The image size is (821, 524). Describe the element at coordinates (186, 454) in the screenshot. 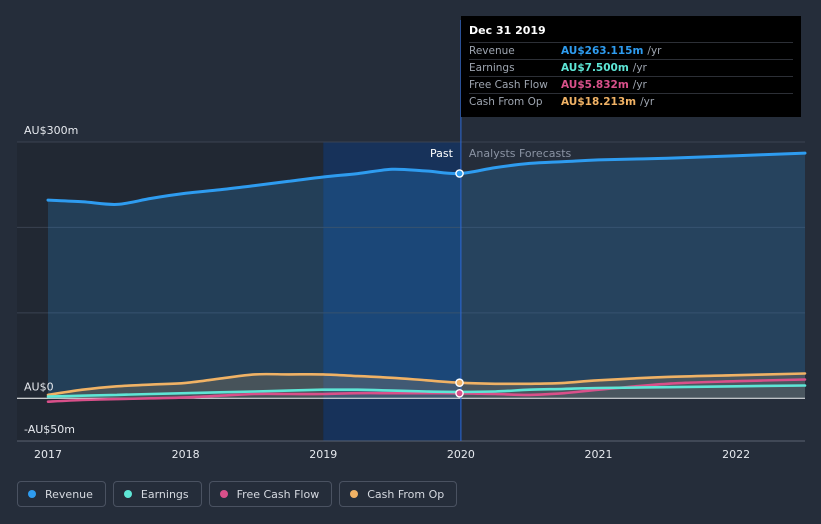

I see `x-tick-label: 2018` at that location.